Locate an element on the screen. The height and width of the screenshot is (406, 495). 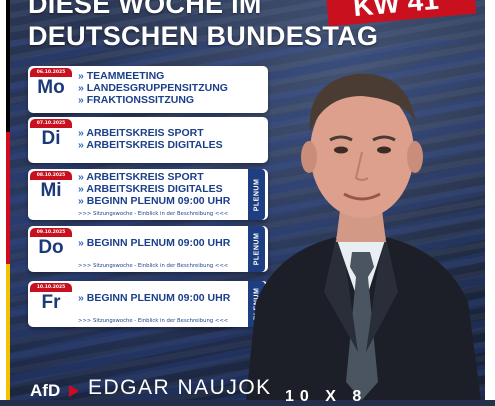
date-tab: 08.10.2025 is located at coordinates (51, 175).